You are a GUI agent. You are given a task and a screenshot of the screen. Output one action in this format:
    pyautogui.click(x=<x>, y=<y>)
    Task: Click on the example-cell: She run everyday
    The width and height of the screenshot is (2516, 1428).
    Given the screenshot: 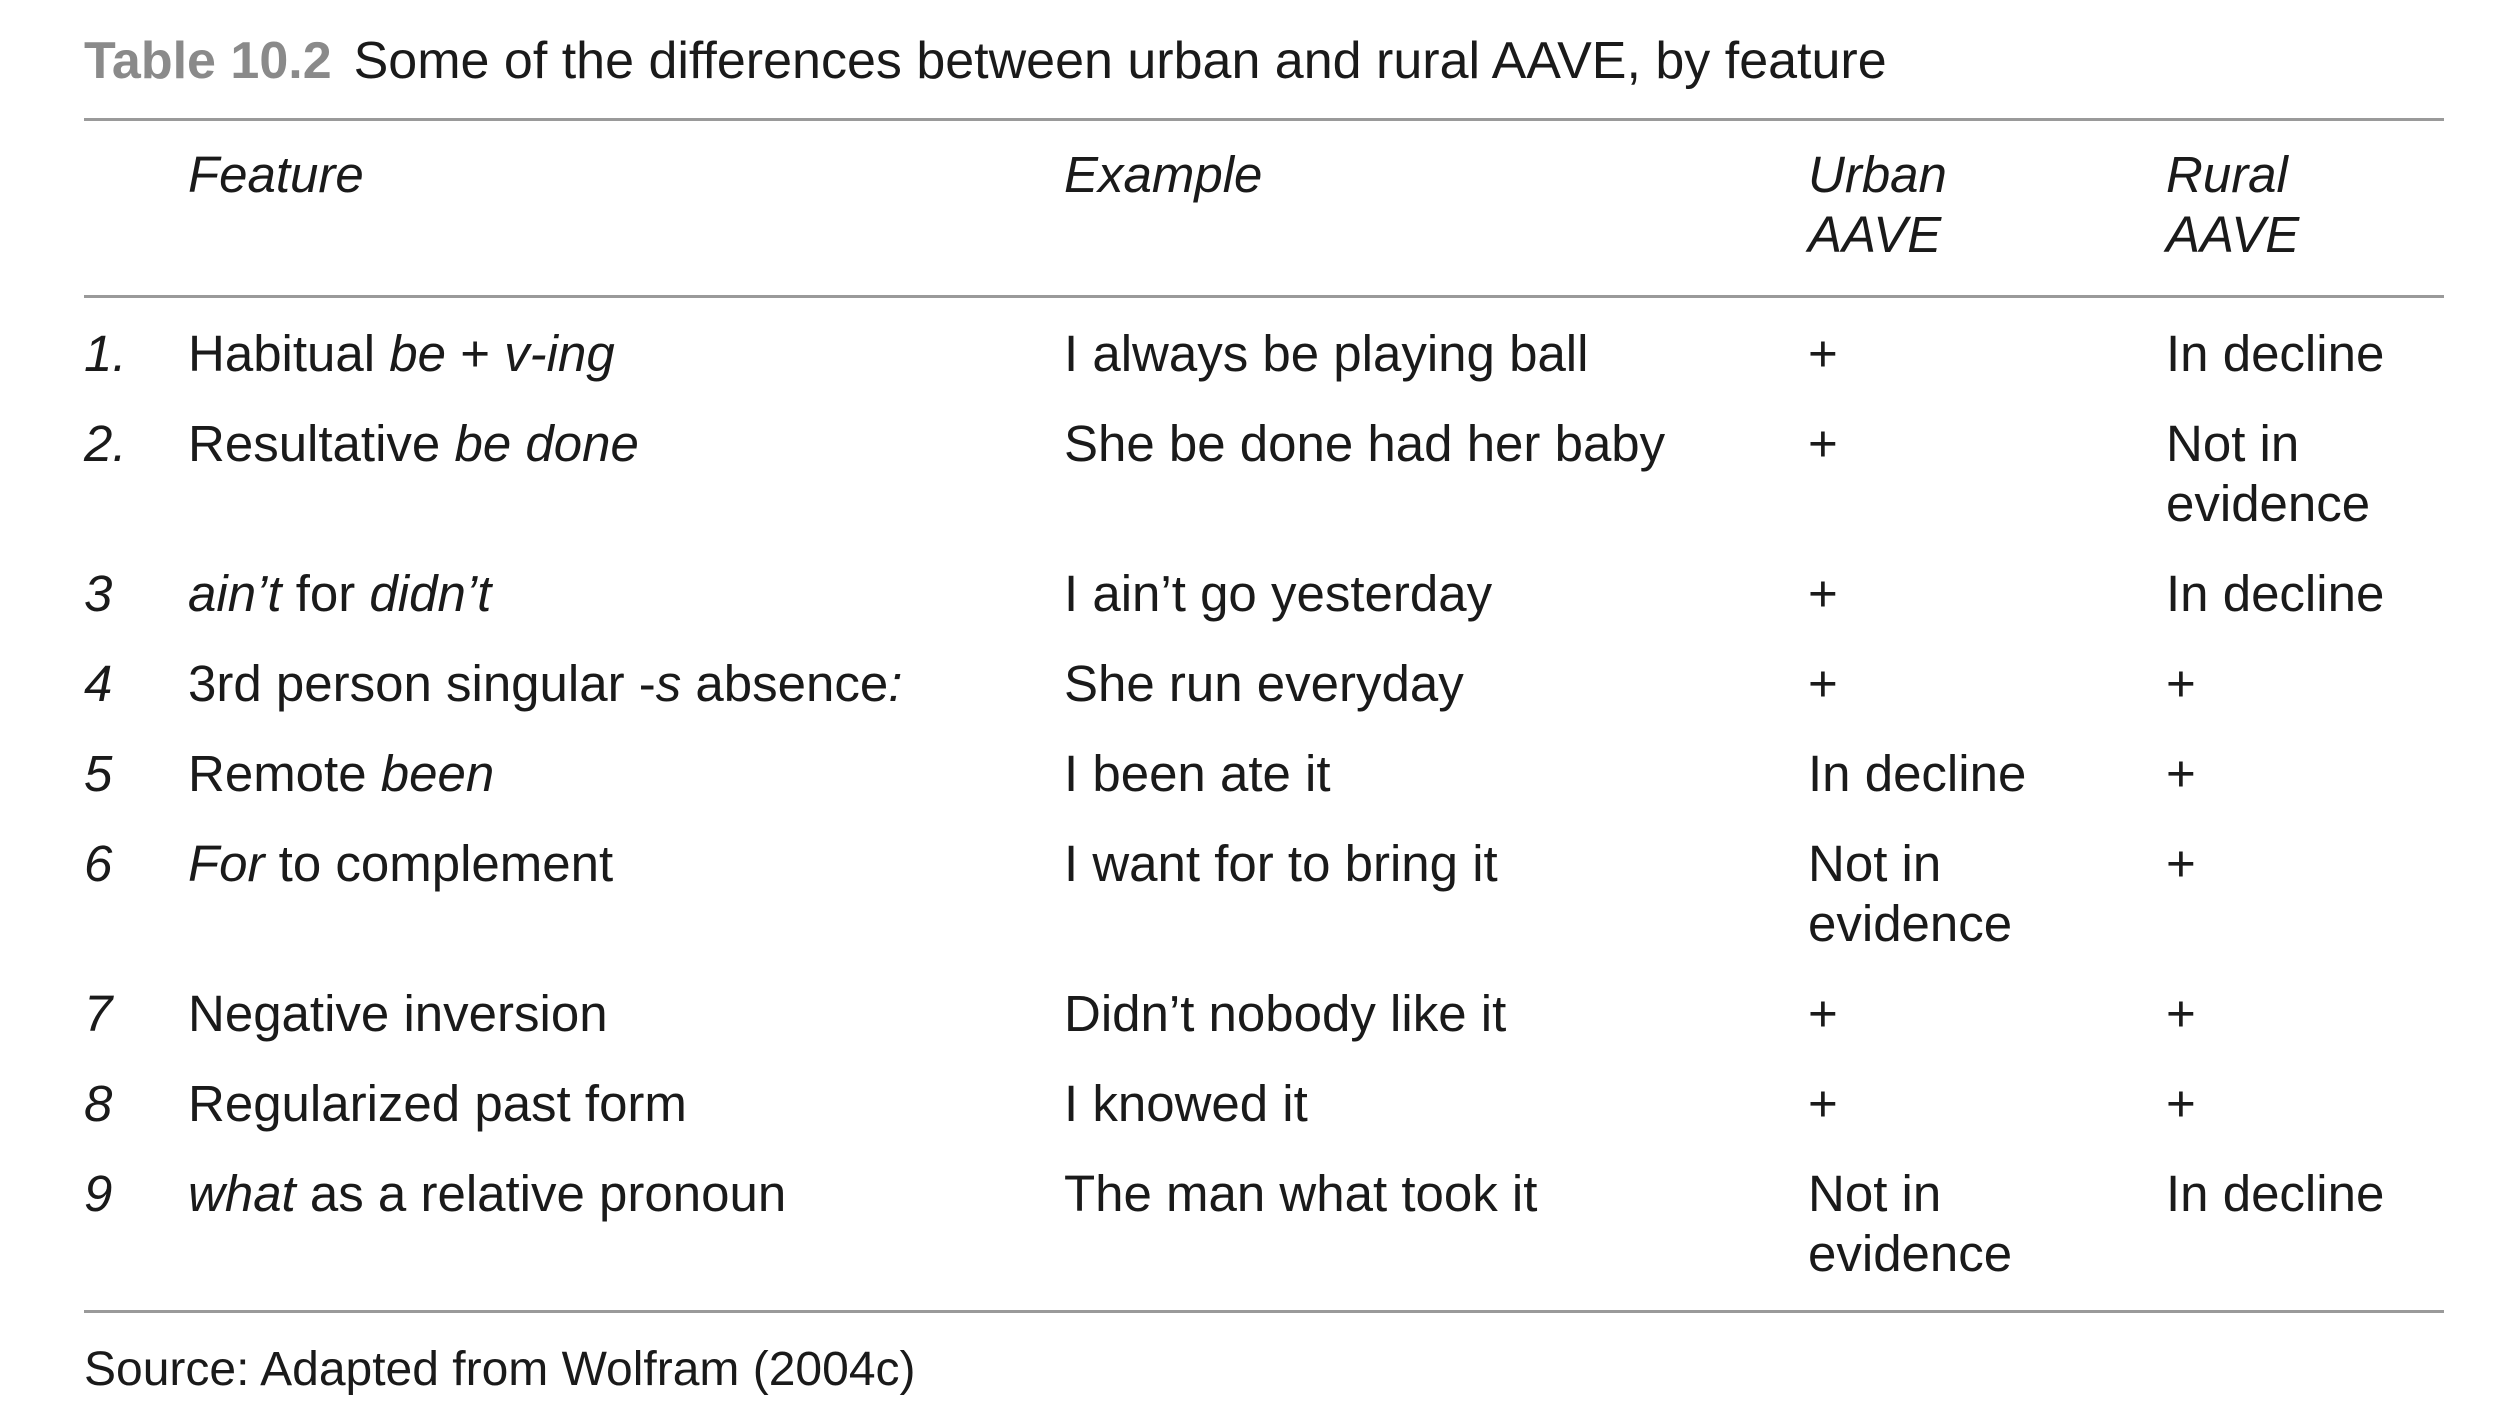 What is the action you would take?
    pyautogui.click(x=1264, y=683)
    